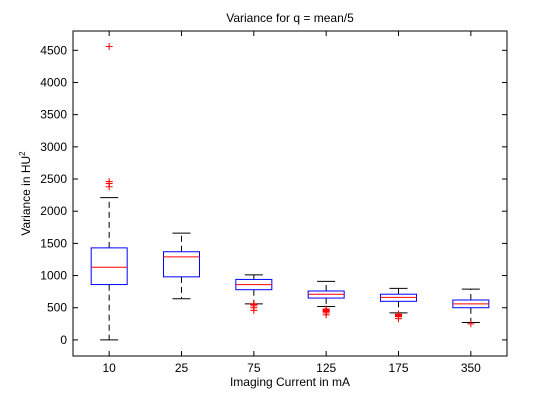 The width and height of the screenshot is (560, 420). I want to click on x-tick-label: 175, so click(398, 368).